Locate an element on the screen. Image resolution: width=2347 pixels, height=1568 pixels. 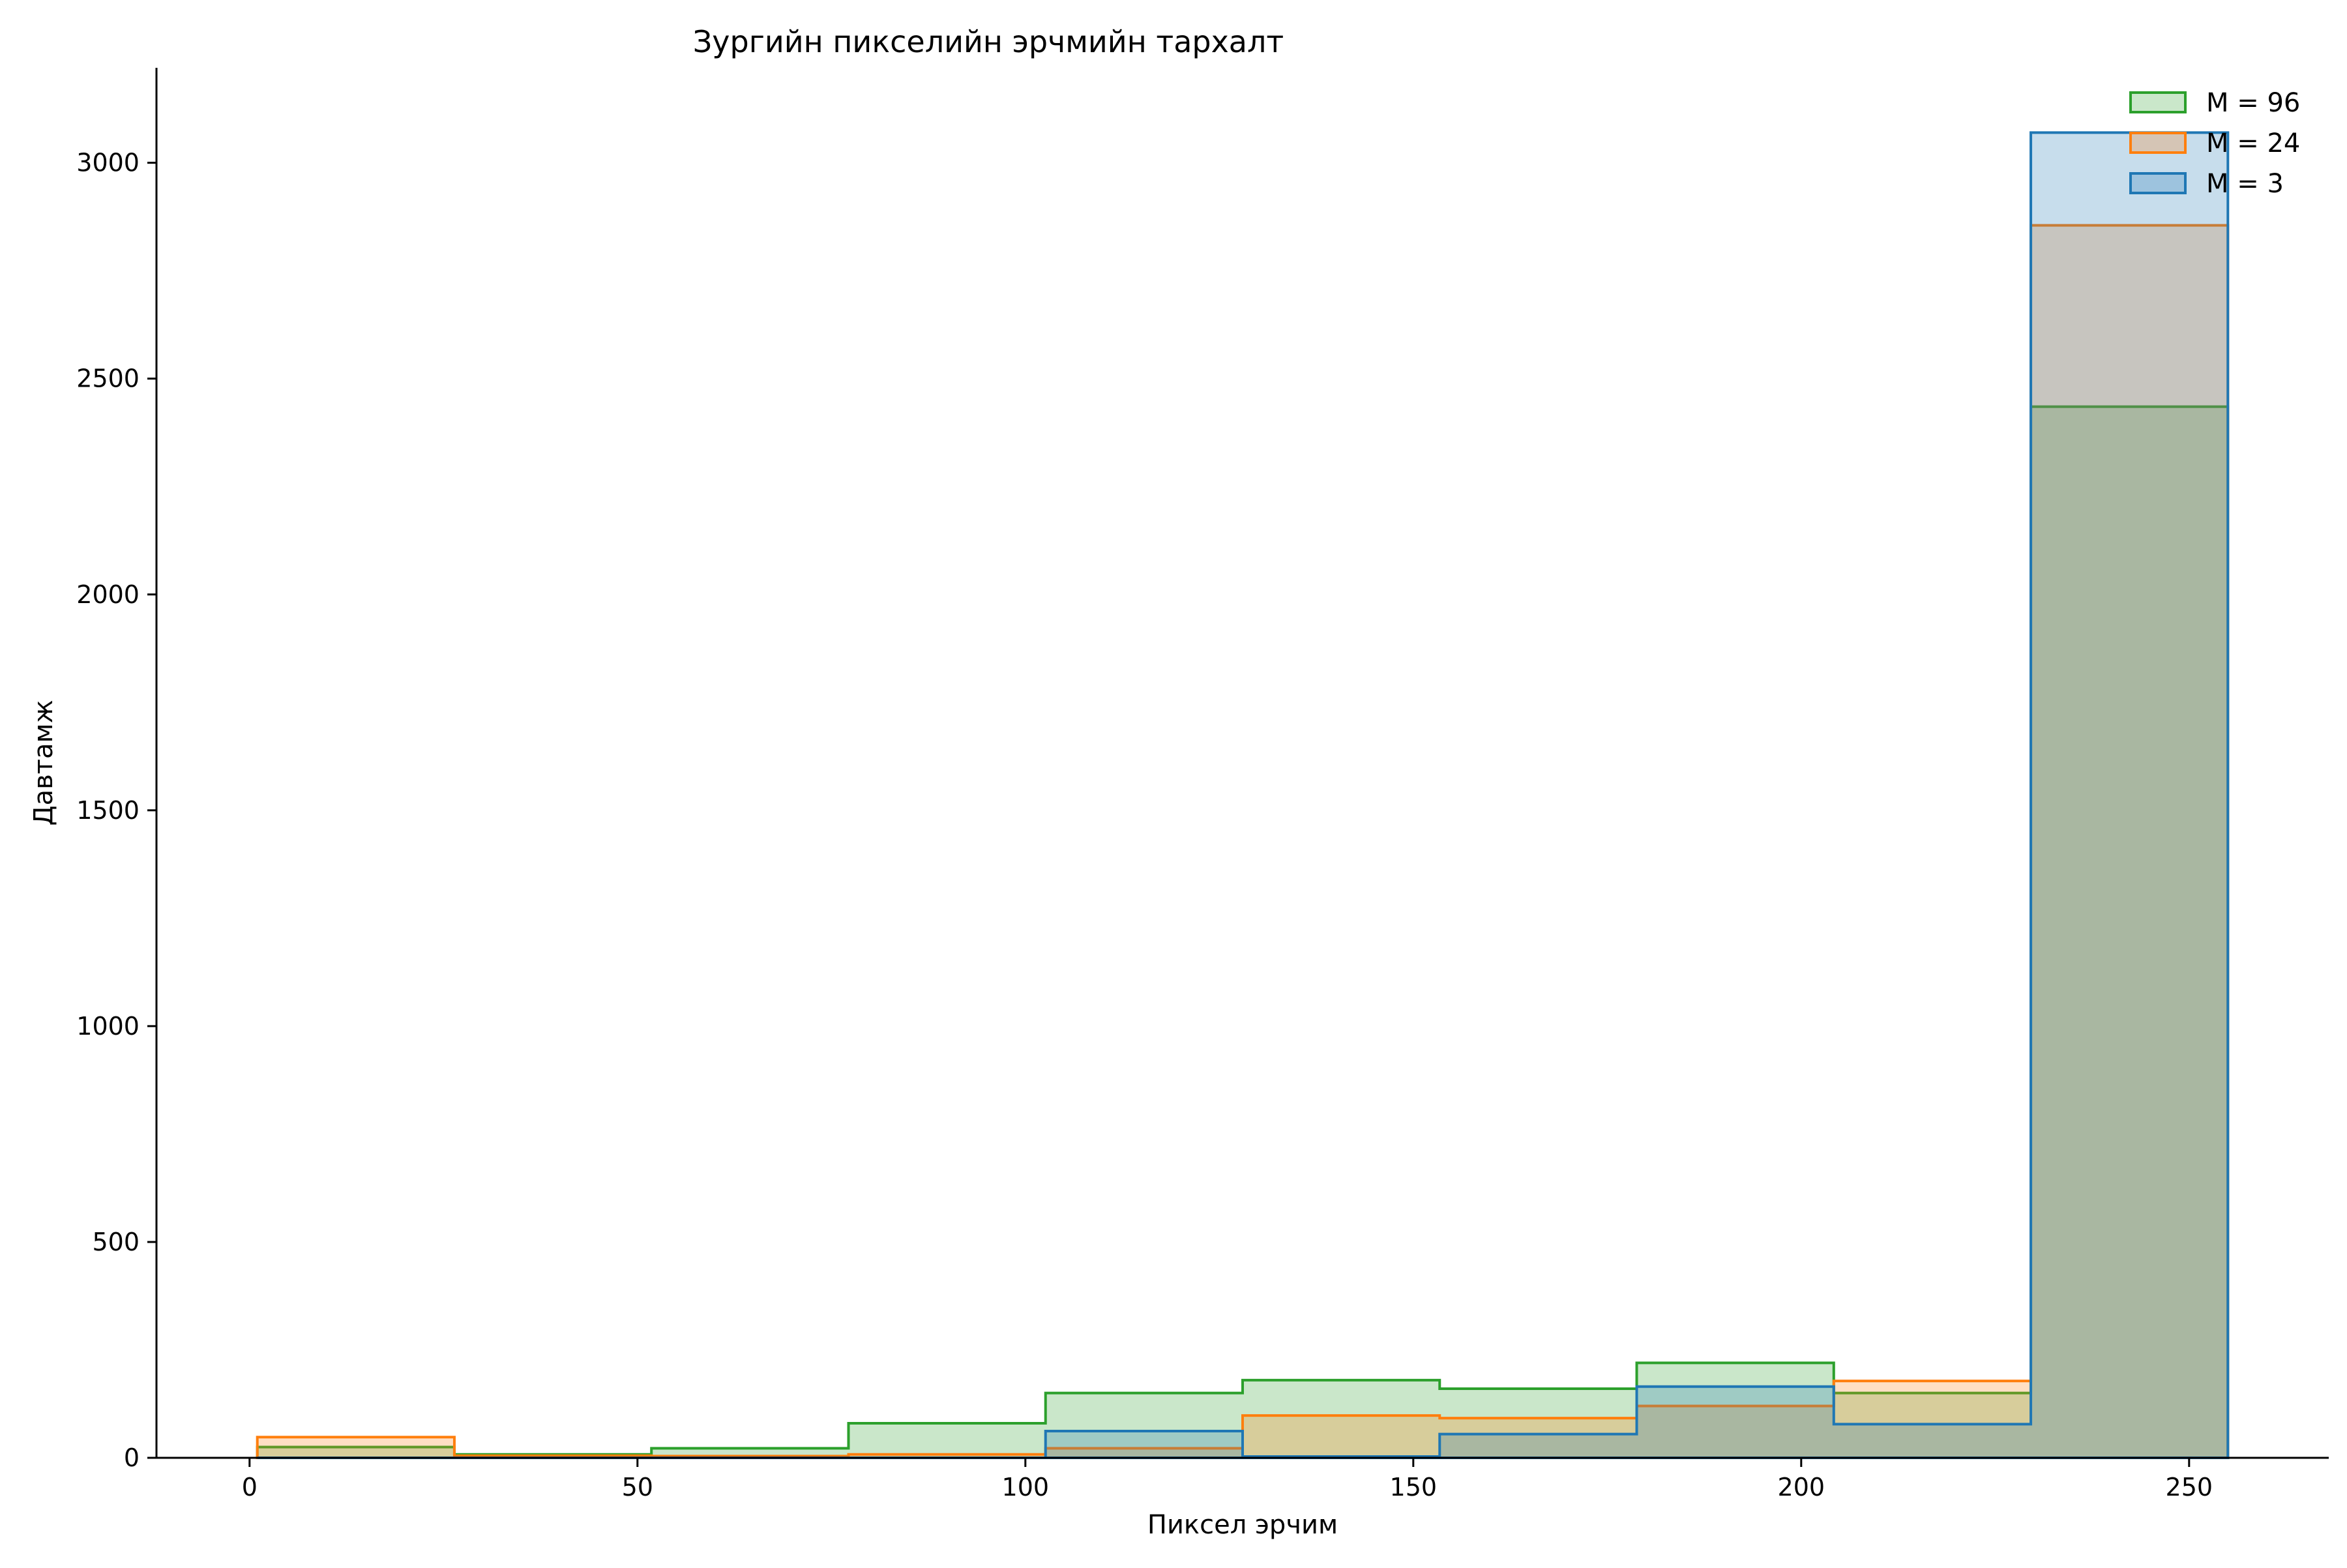
y-tick-label: 500 is located at coordinates (116, 1242).